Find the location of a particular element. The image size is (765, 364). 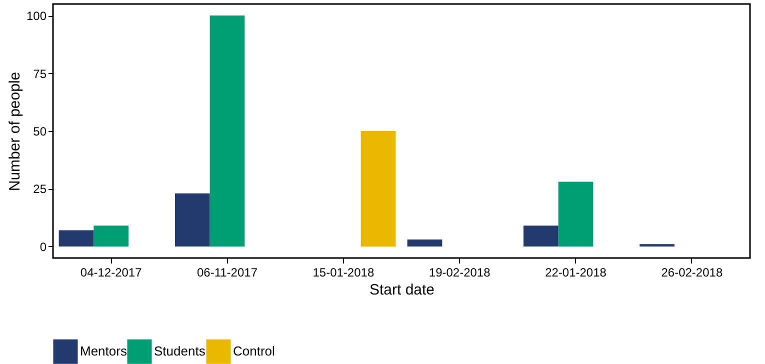

legend-label: Mentors is located at coordinates (104, 351).